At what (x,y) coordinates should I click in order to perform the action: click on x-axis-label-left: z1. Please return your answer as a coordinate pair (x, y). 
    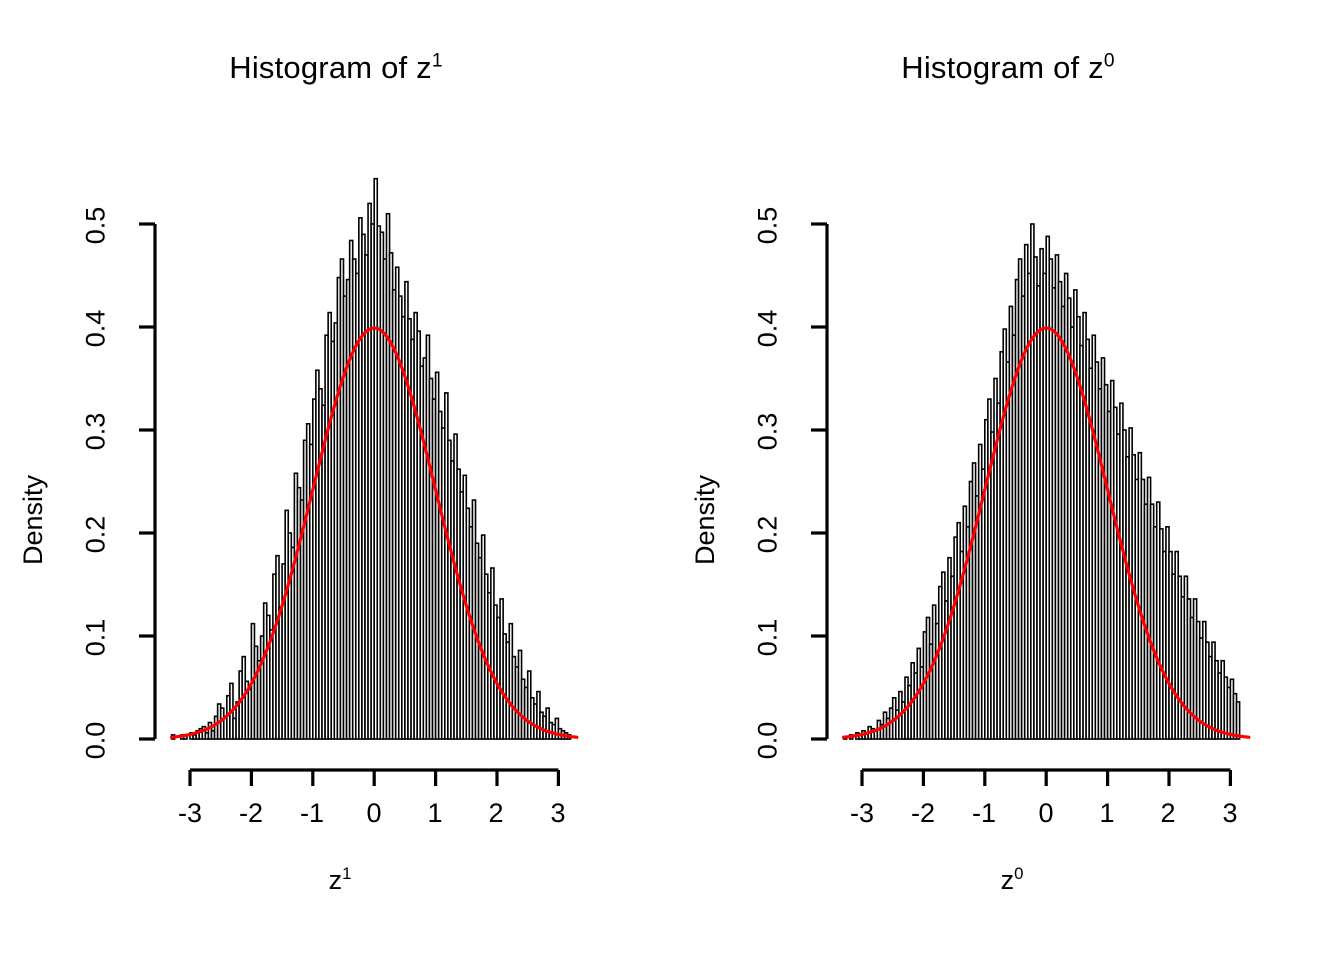
    Looking at the image, I should click on (340, 880).